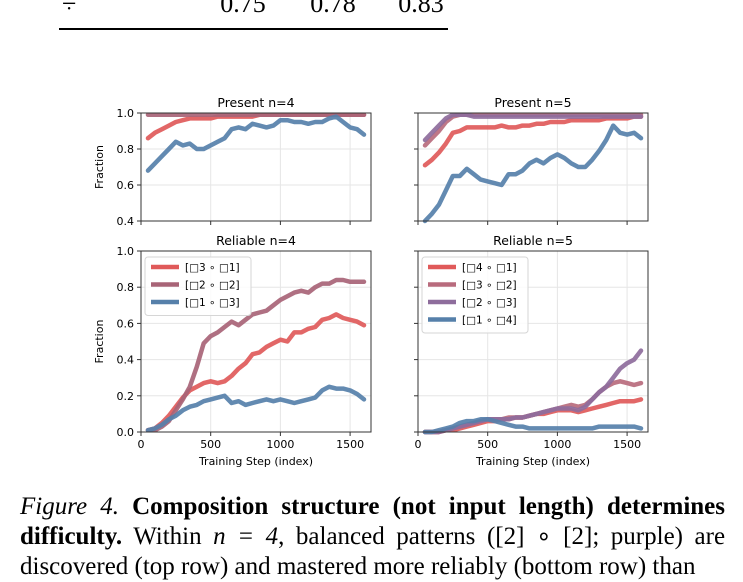  I want to click on caption-text-2: , balanced patterns (, so click(387, 536).